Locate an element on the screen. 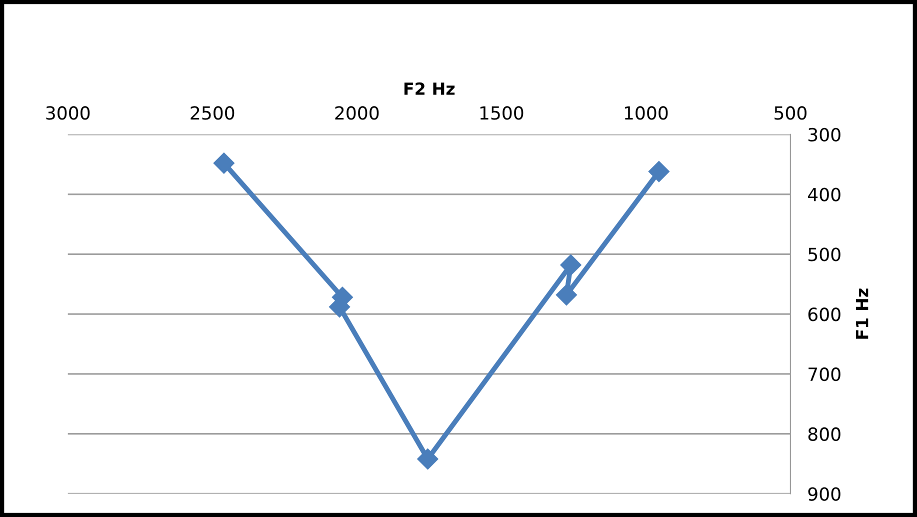 The image size is (917, 517). x-axis-title: F2 Hz is located at coordinates (429, 88).